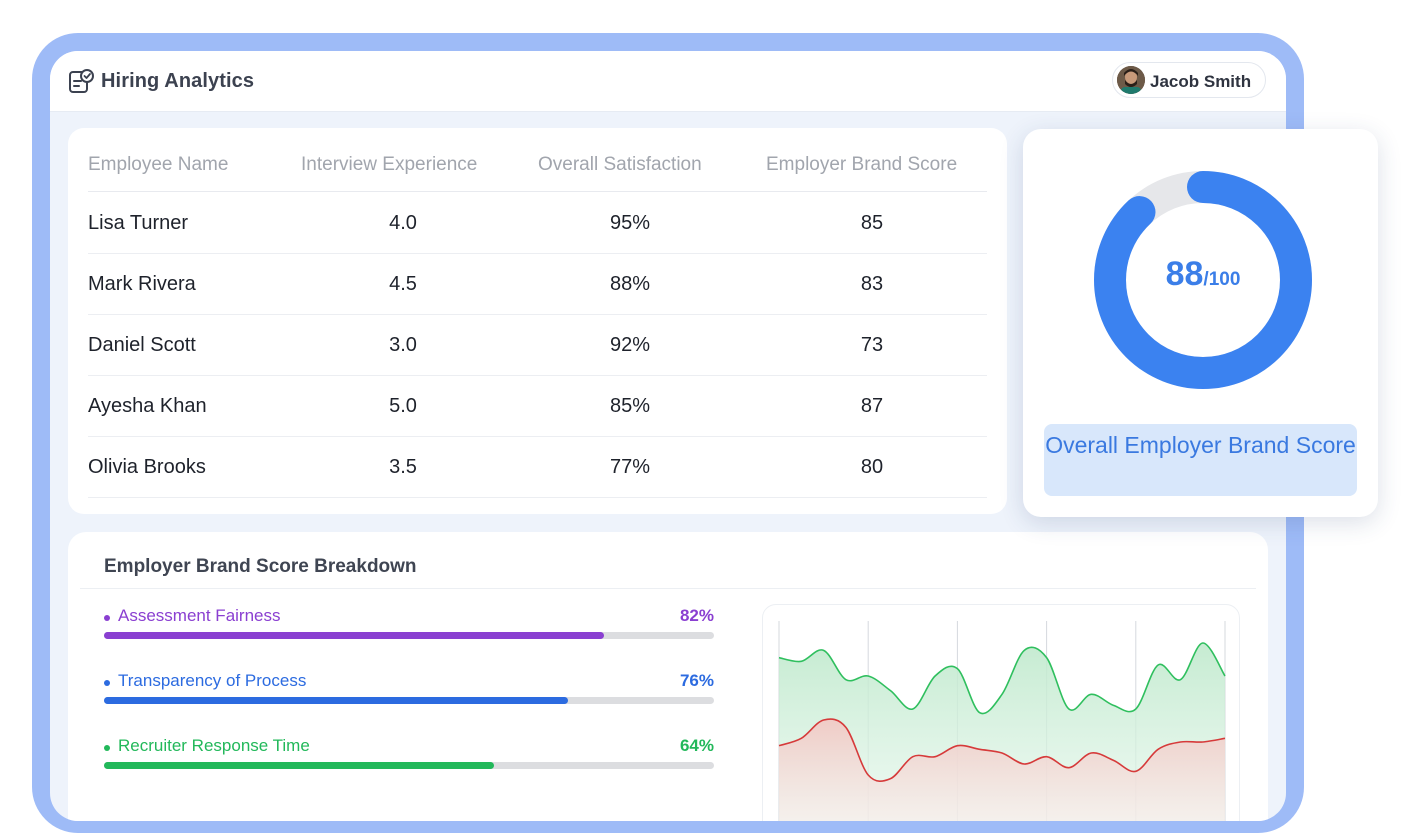 The width and height of the screenshot is (1410, 833). What do you see at coordinates (147, 406) in the screenshot?
I see `cell-employee-name: Ayesha Khan` at bounding box center [147, 406].